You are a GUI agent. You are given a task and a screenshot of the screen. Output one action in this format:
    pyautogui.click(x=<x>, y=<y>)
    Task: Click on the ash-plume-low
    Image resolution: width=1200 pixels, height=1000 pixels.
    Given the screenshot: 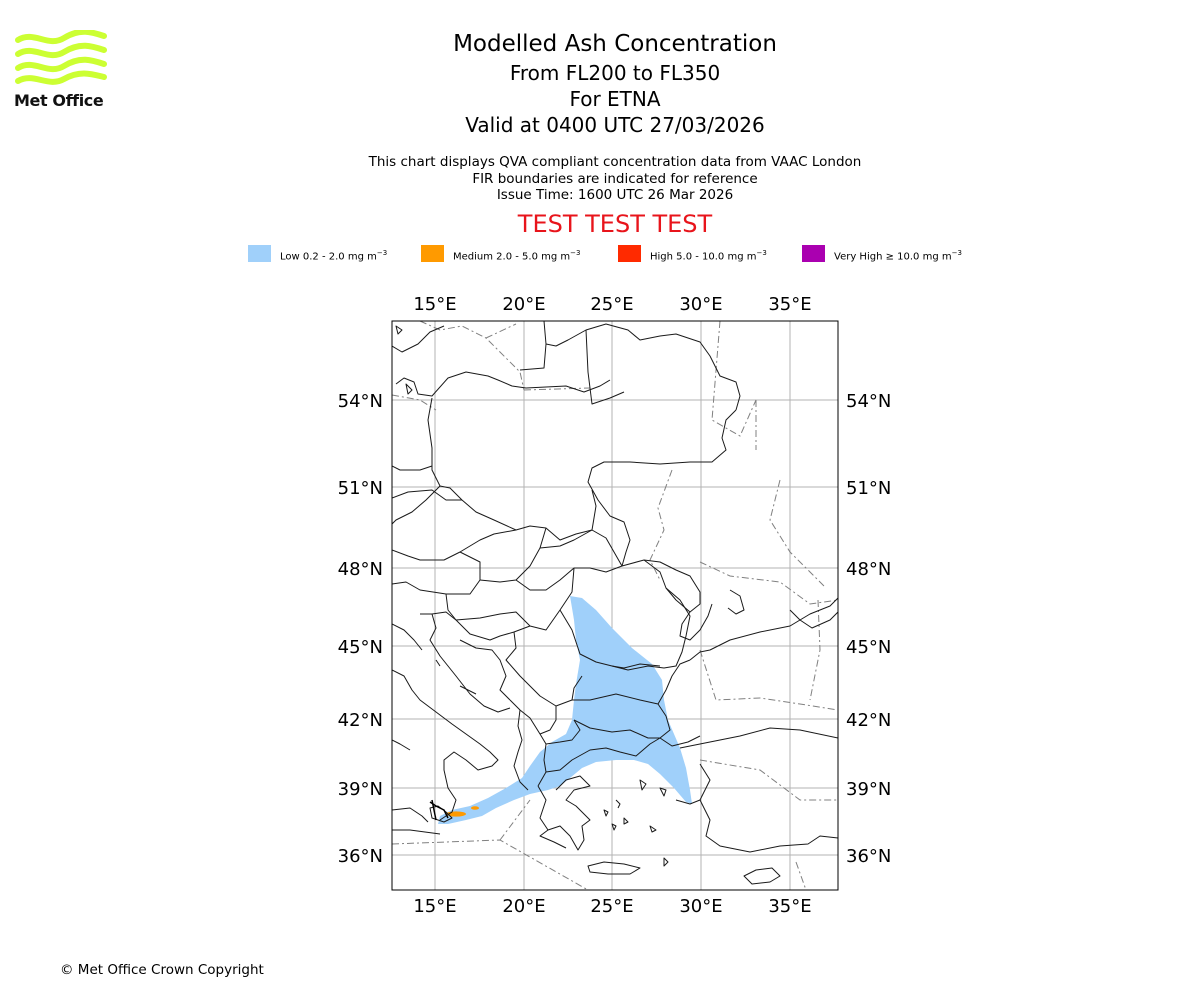 What is the action you would take?
    pyautogui.click(x=565, y=710)
    